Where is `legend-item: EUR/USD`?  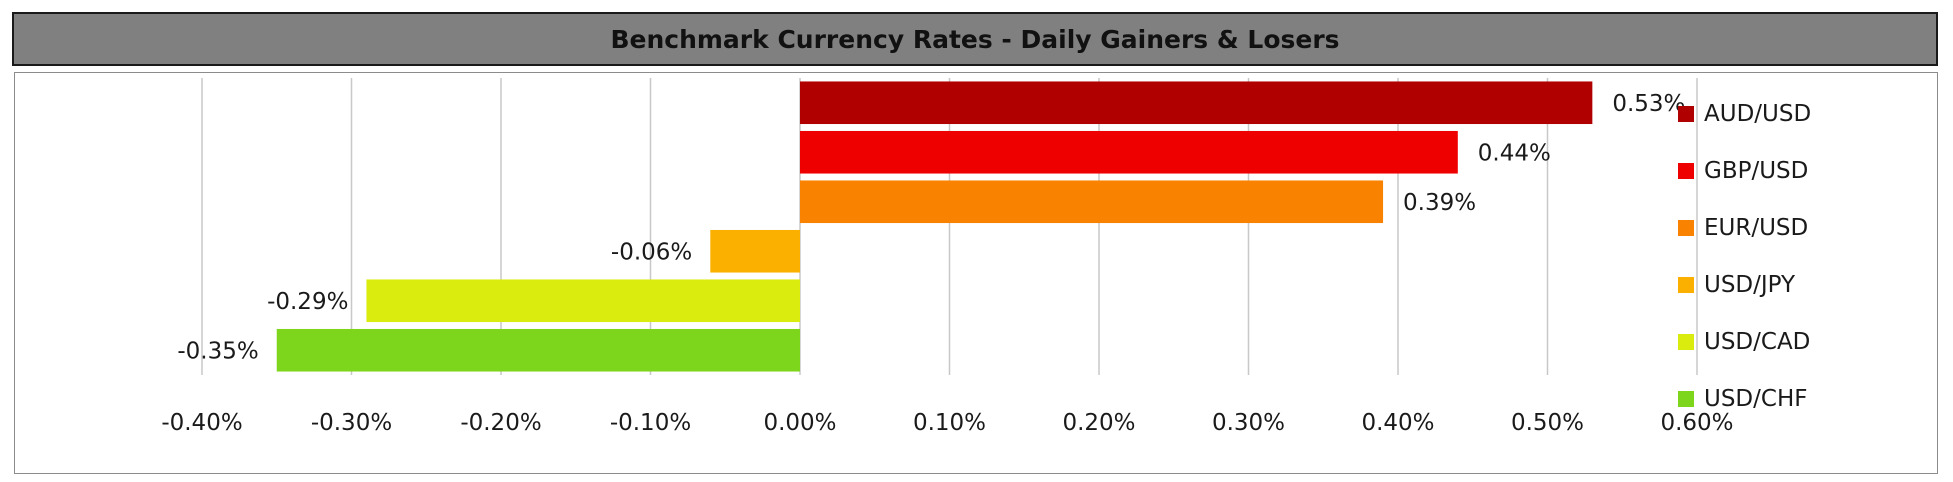
legend-item: EUR/USD is located at coordinates (1744, 227).